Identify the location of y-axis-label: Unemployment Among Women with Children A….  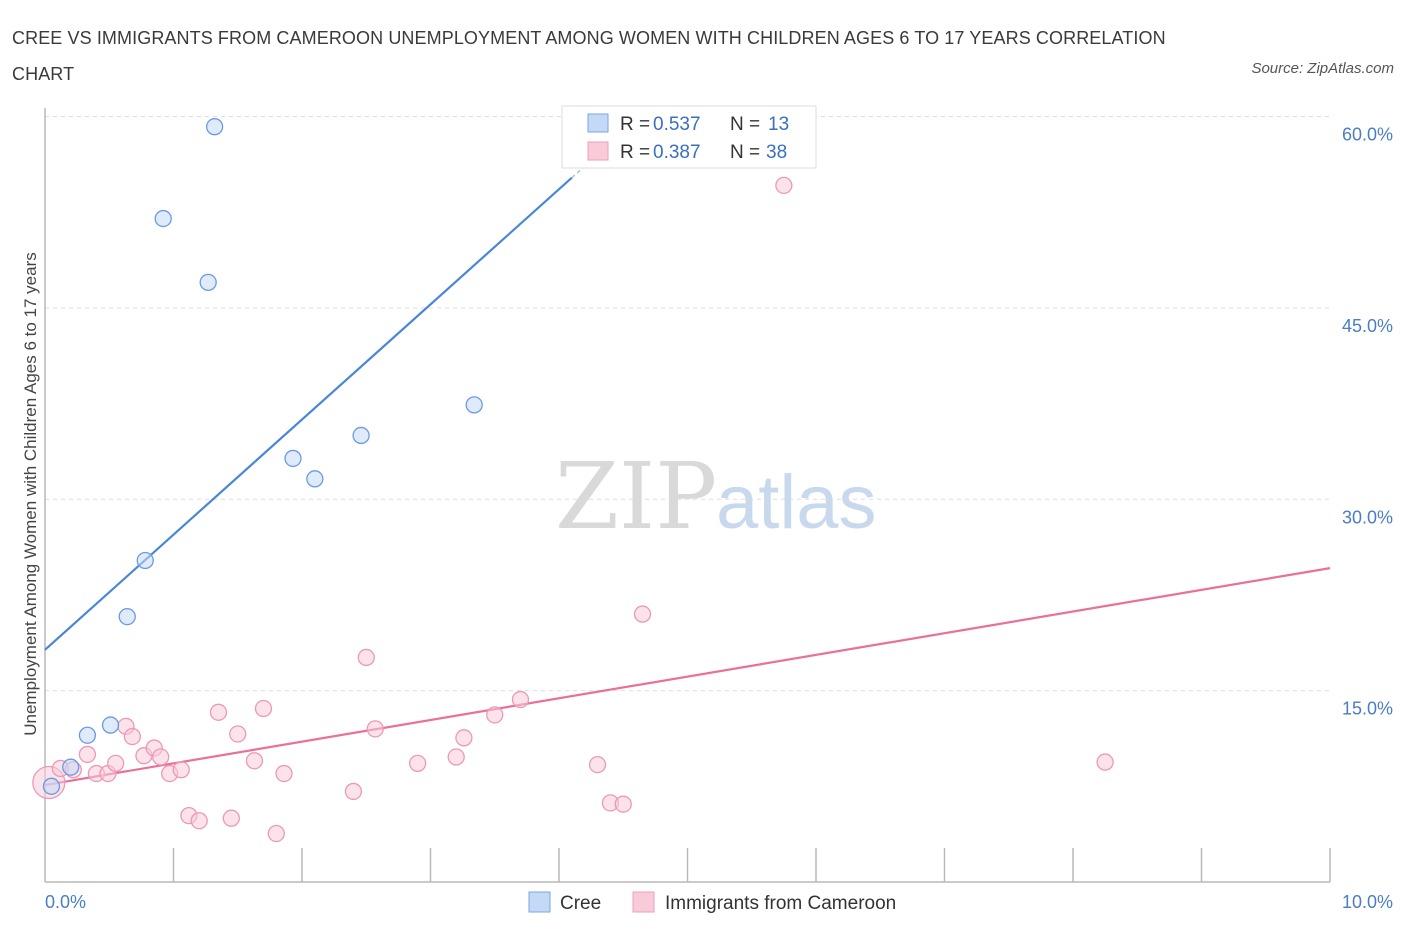
(30, 494).